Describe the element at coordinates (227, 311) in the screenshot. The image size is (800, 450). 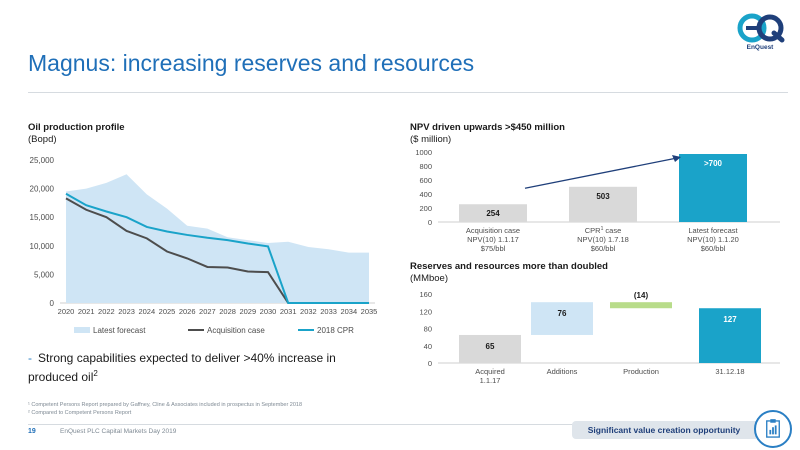
I see `x-tick-label: 2028` at that location.